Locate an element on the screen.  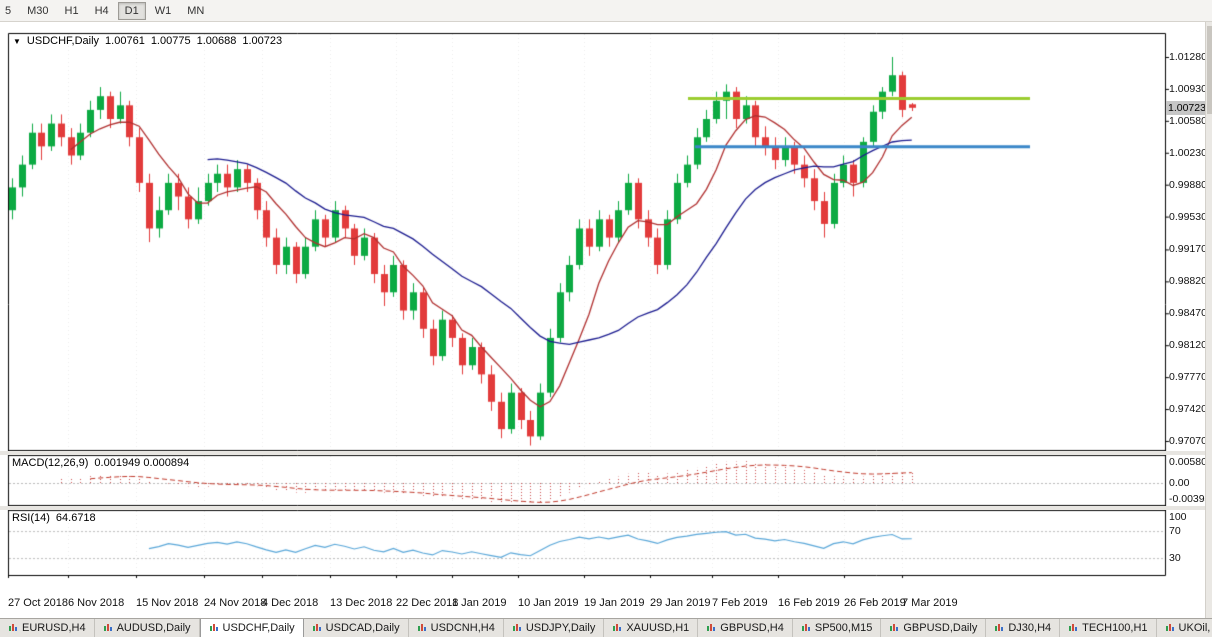
macd-axis-tick: -0.003945 is located at coordinates (1190, 498).